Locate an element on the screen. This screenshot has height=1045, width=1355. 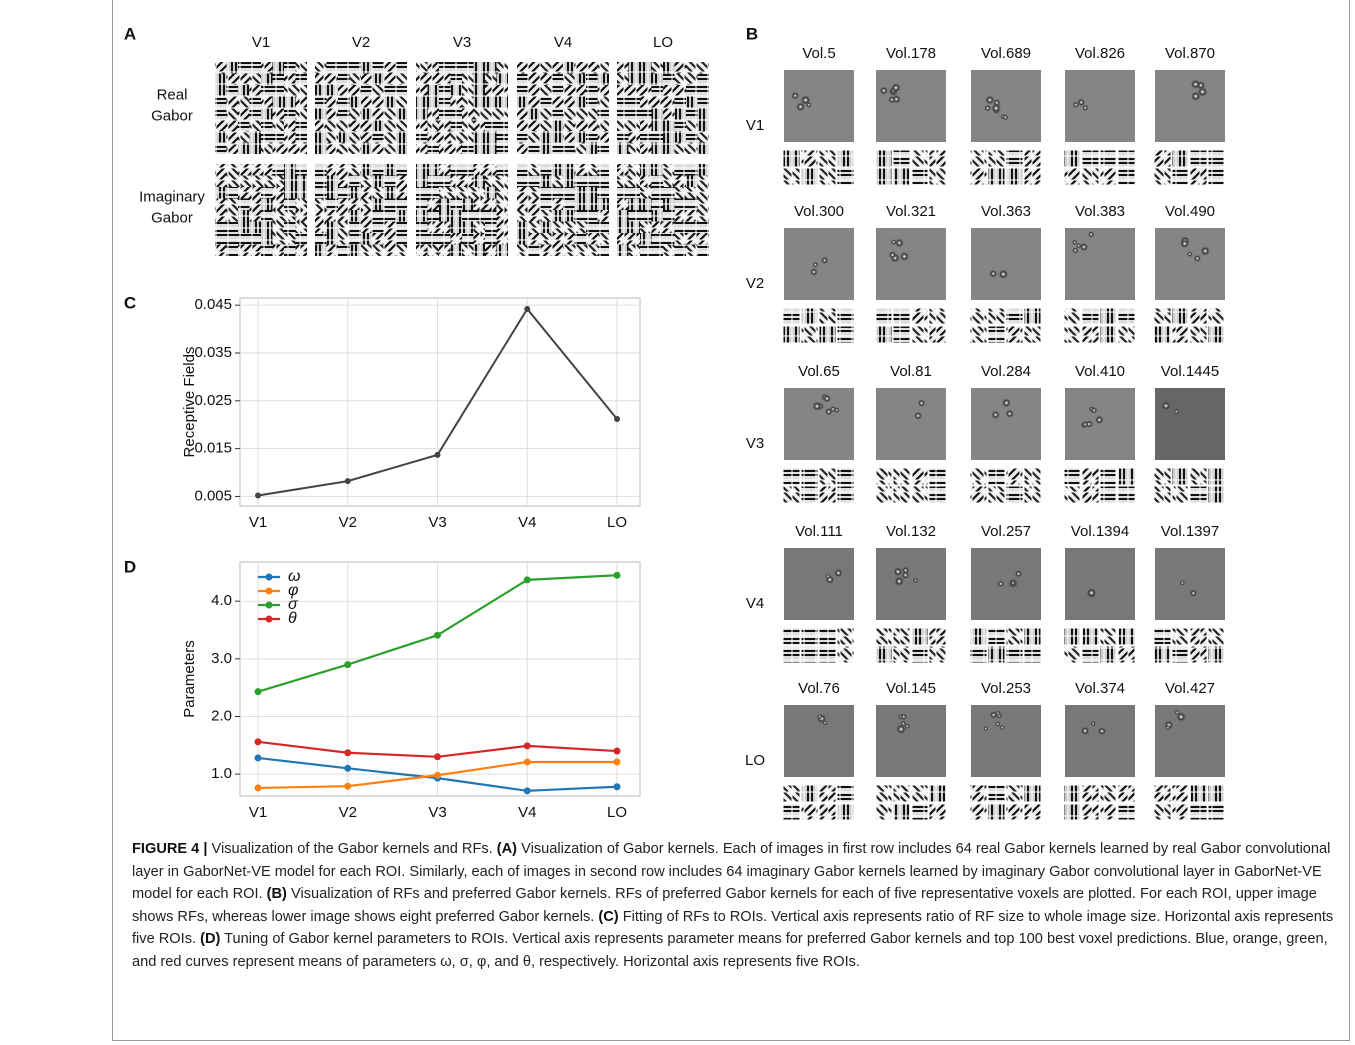
column-label: V4 is located at coordinates (563, 42).